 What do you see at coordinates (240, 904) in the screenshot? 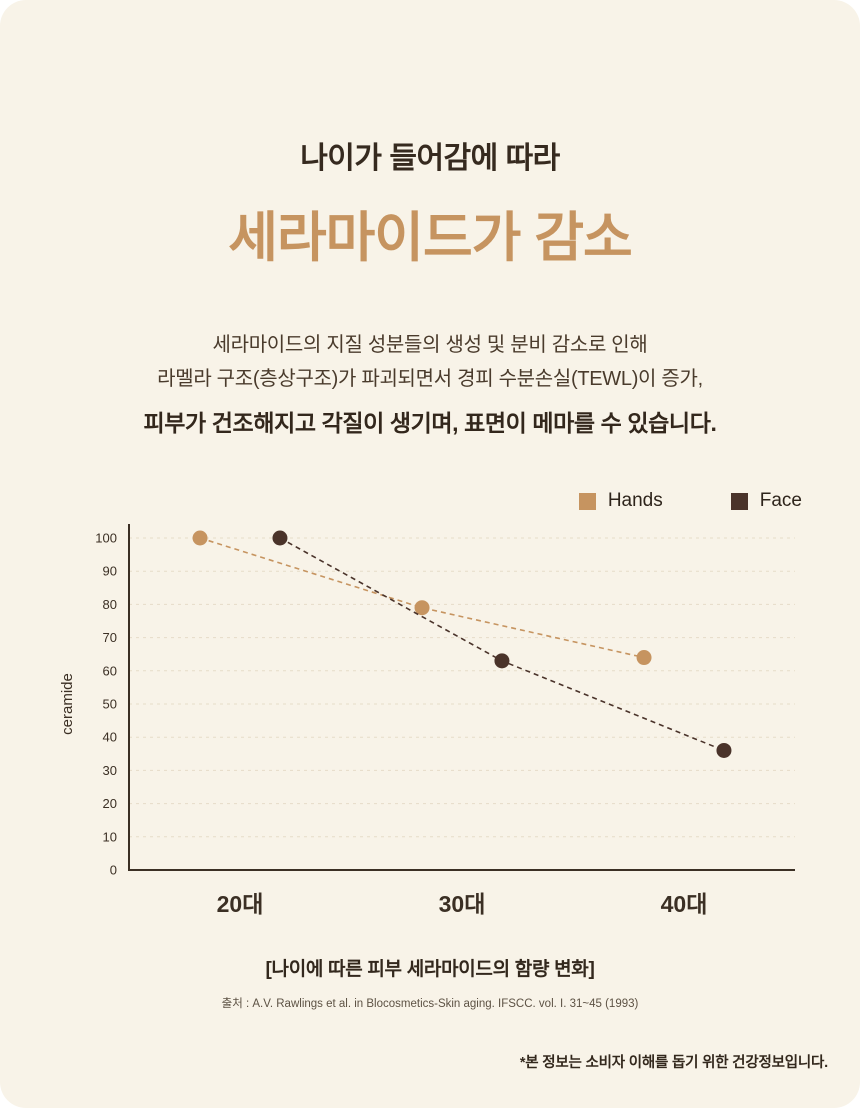
I see `svg-text: 20대` at bounding box center [240, 904].